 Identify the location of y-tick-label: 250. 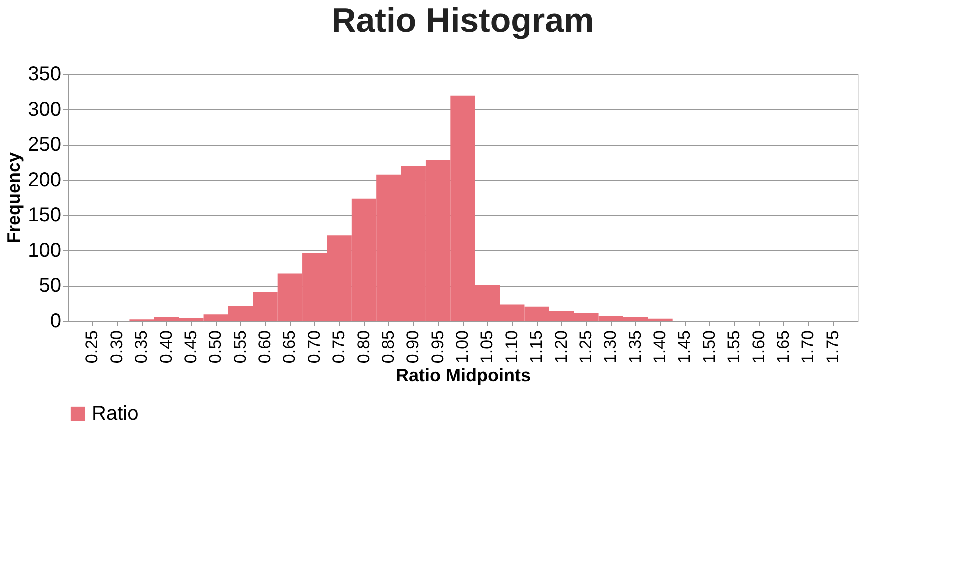
(45, 145).